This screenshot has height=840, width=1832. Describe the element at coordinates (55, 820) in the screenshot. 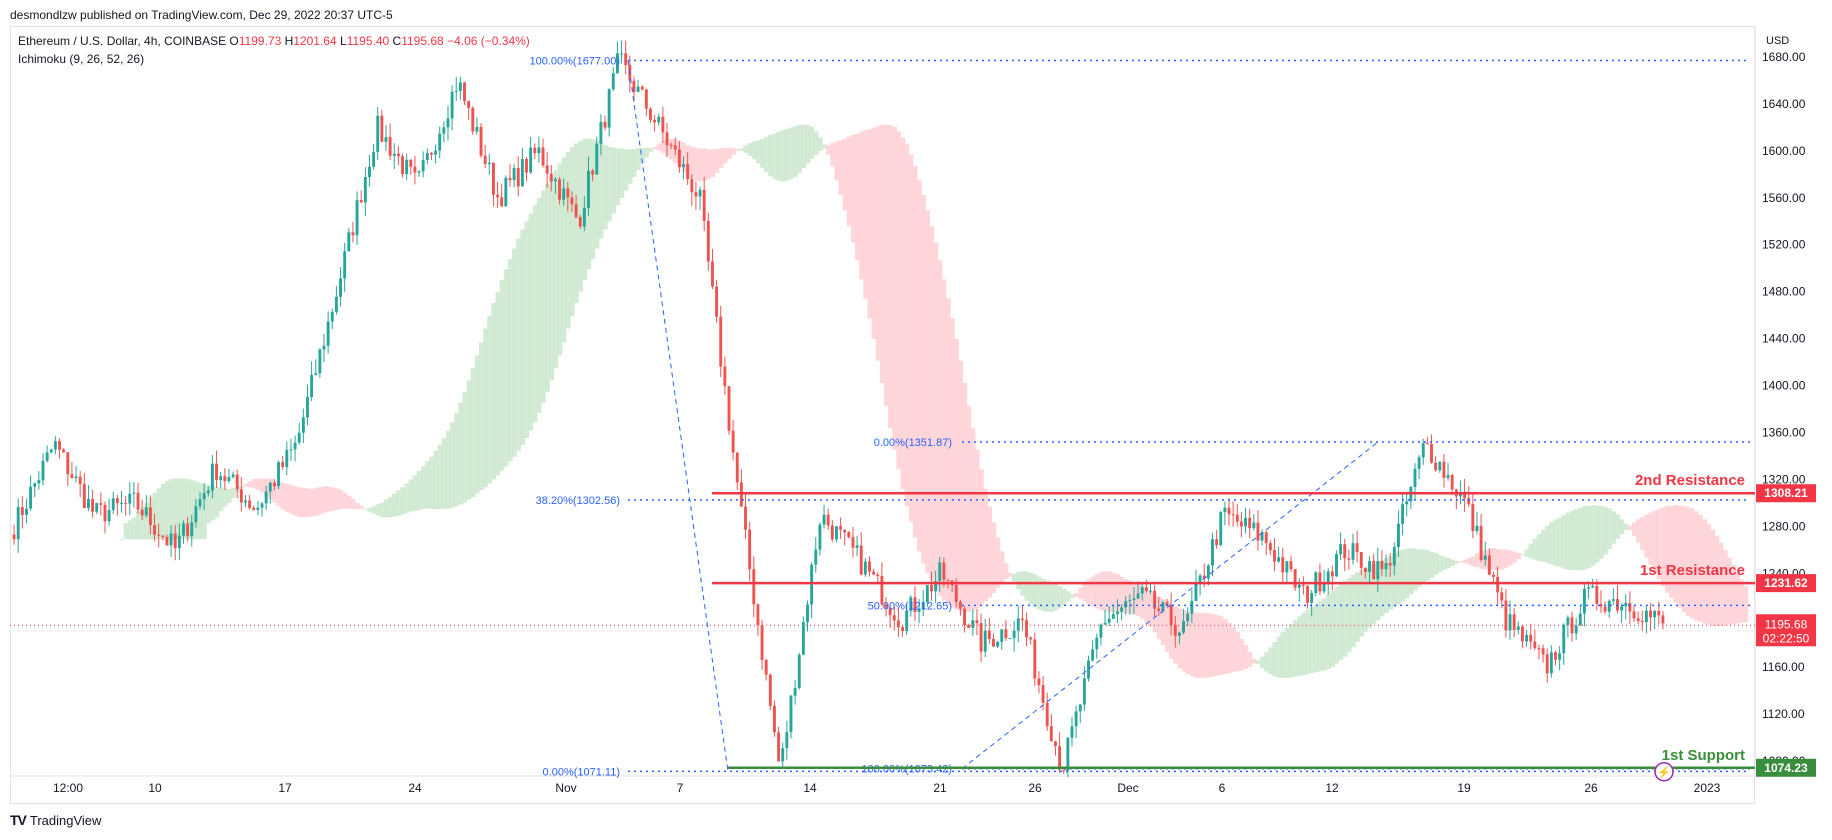

I see `tradingview-brand: TV TradingView` at that location.